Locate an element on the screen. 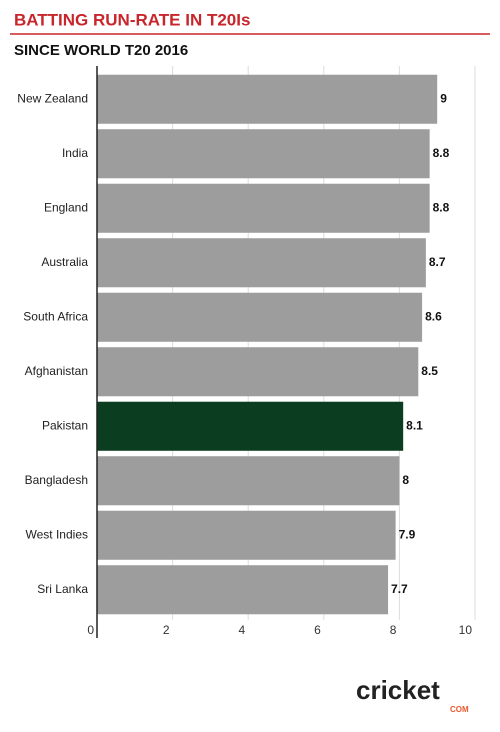 This screenshot has width=500, height=732. chart-title: BATTING RUN-RATE IN T20Is is located at coordinates (132, 19).